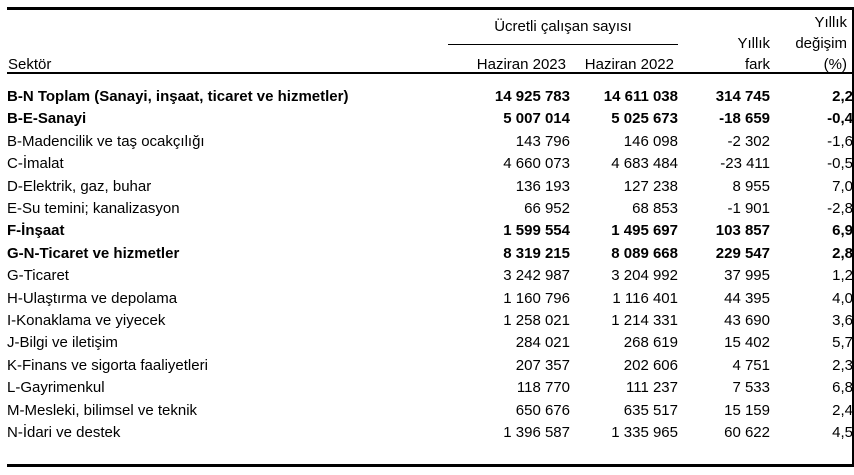  I want to click on yillik-degisim-cell: 3,6, so click(842, 321).